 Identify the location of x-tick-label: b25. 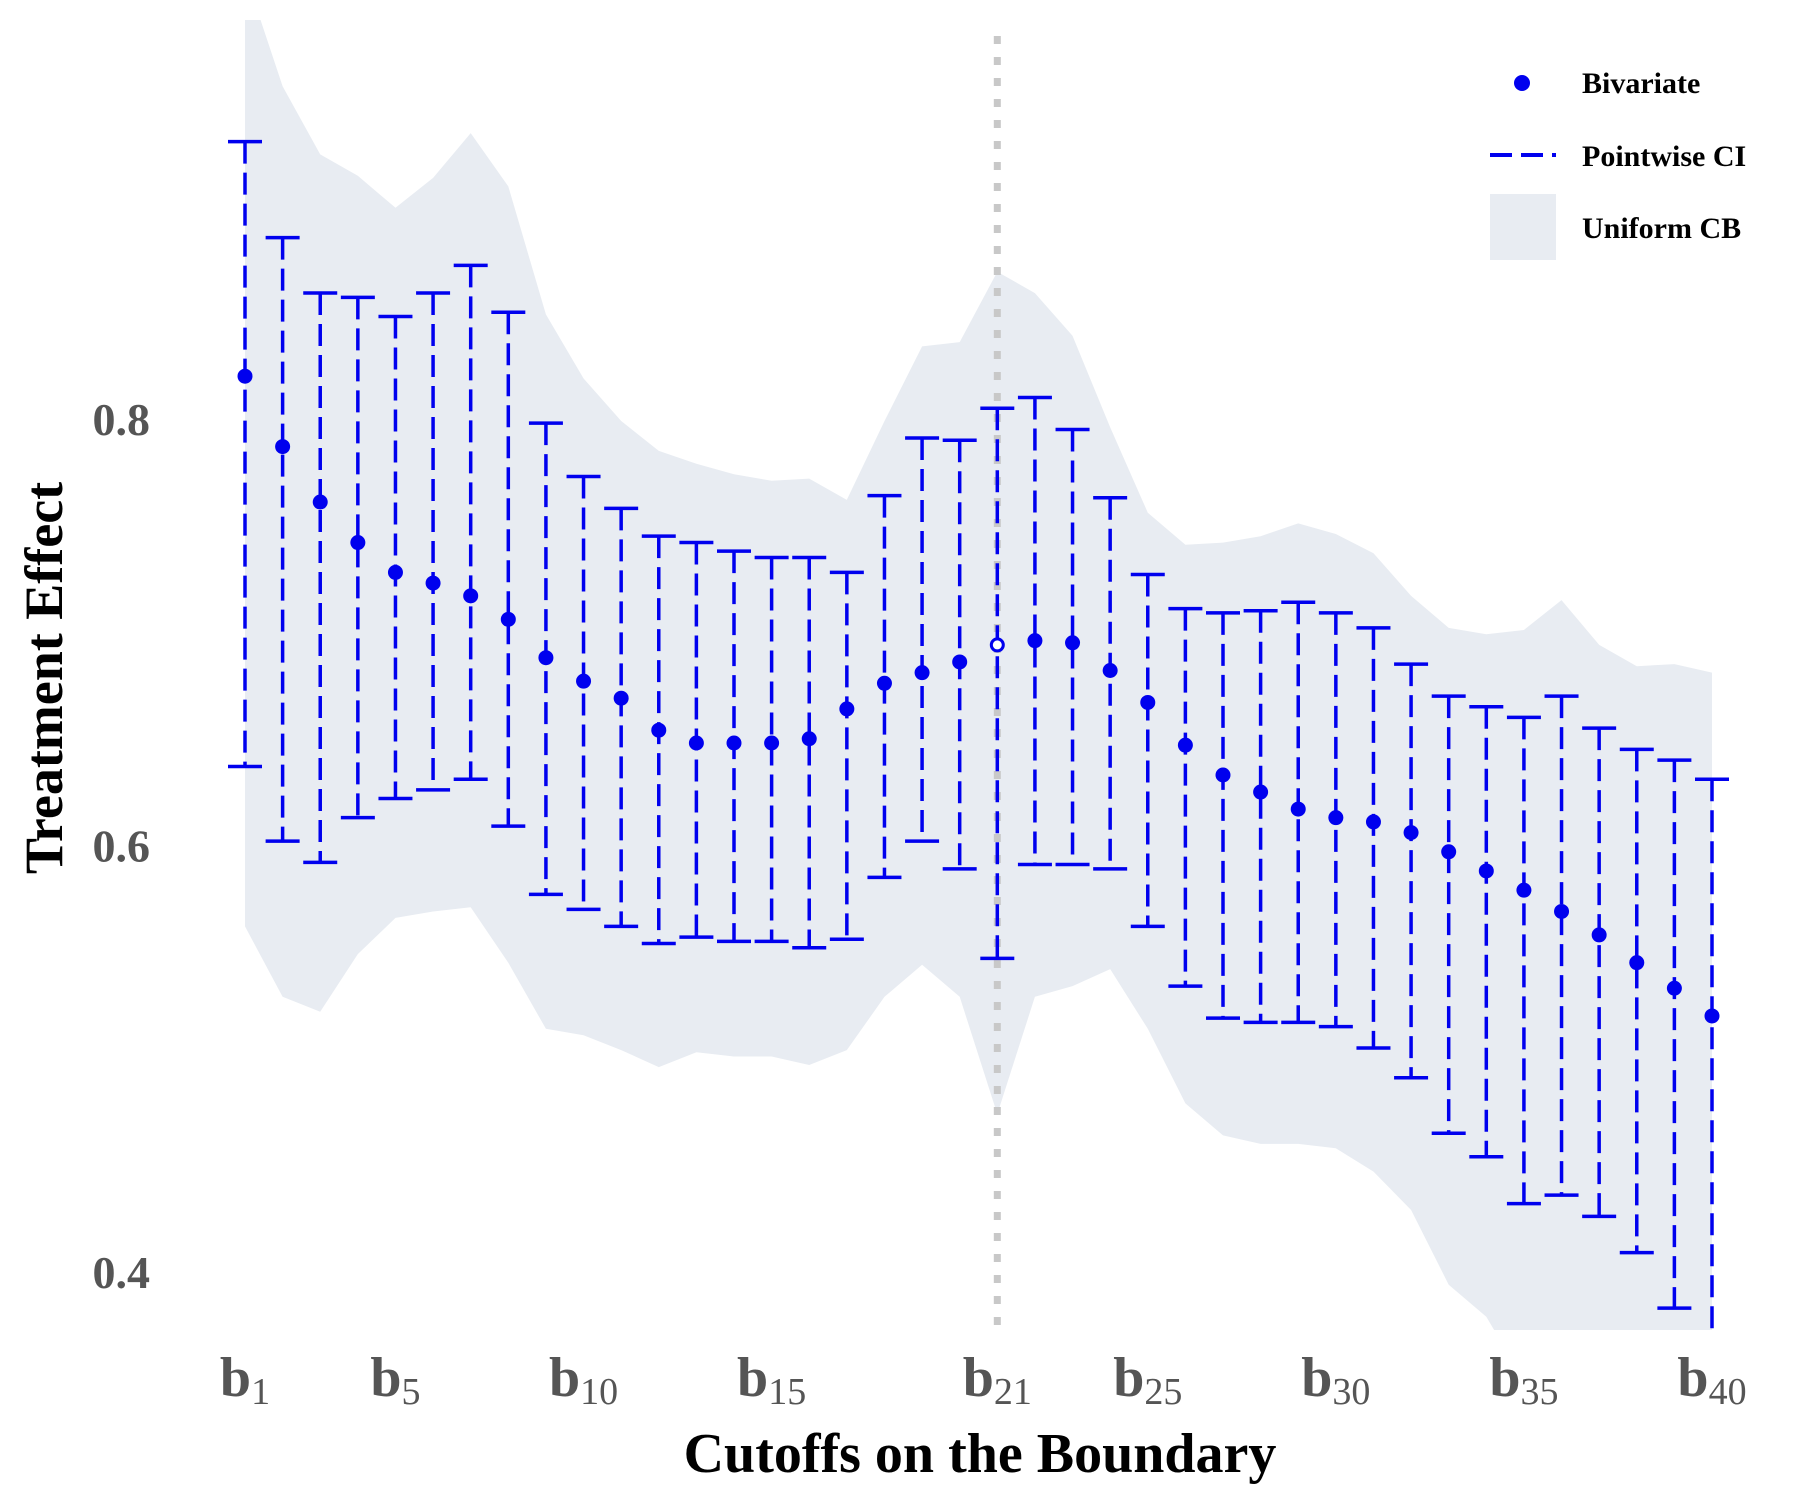
(1147, 1380).